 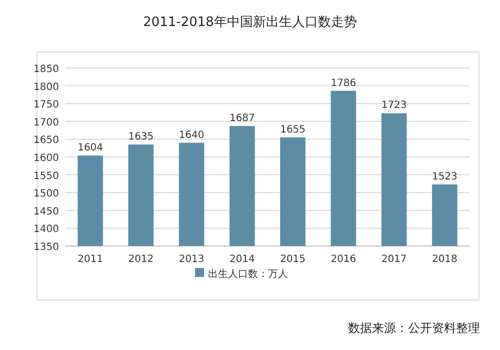 What do you see at coordinates (91, 259) in the screenshot?
I see `x-tick-label: 2011` at bounding box center [91, 259].